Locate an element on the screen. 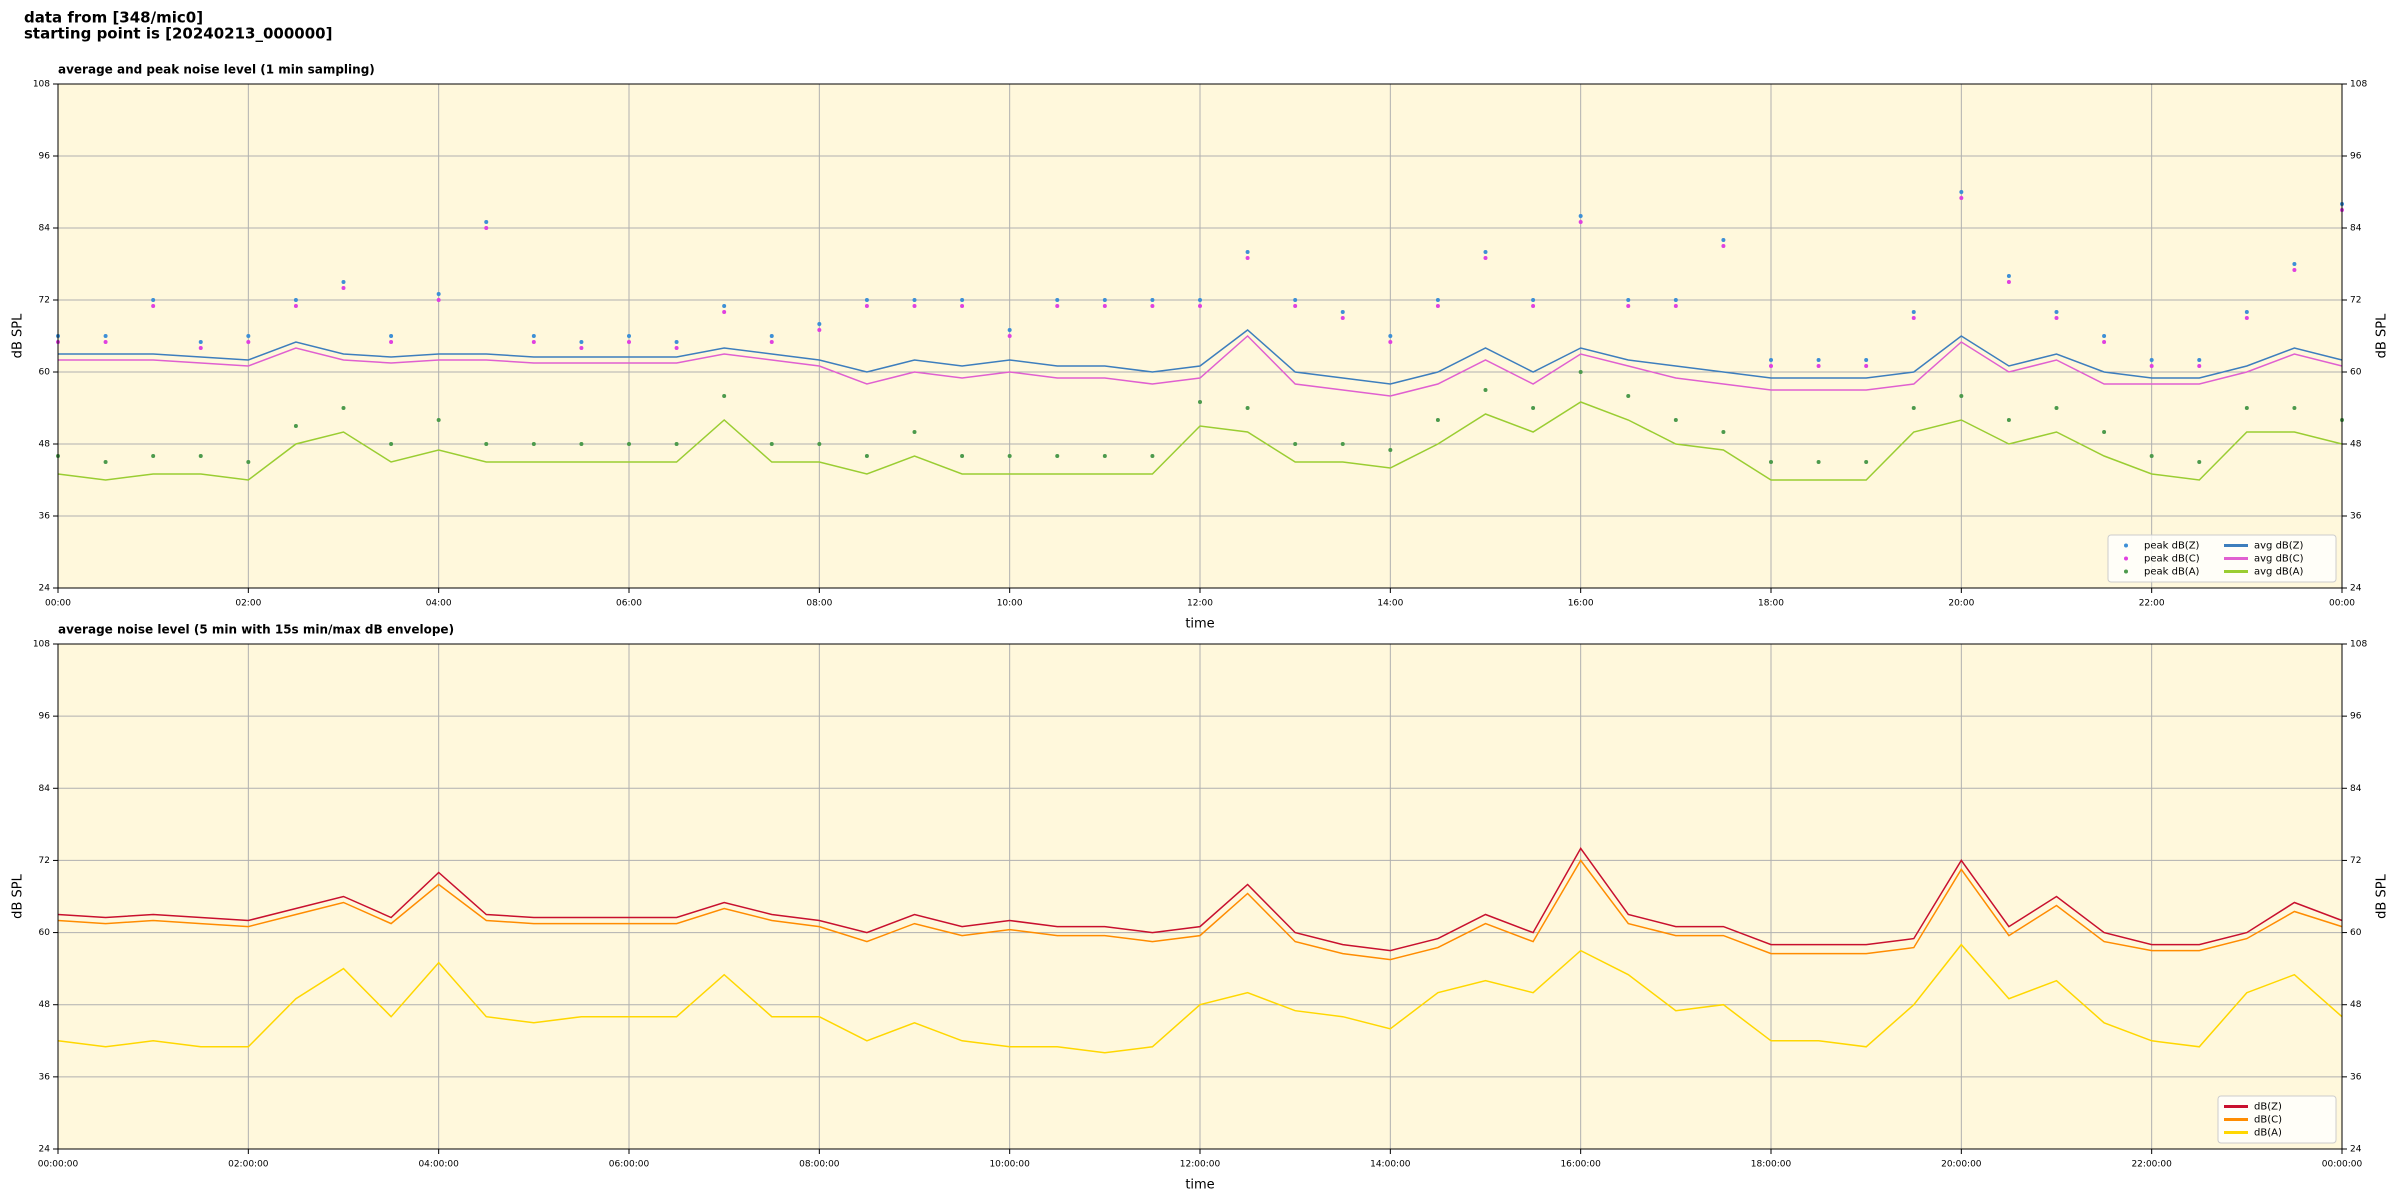 The width and height of the screenshot is (2400, 1200). y-tick-label: 36 is located at coordinates (45, 517).